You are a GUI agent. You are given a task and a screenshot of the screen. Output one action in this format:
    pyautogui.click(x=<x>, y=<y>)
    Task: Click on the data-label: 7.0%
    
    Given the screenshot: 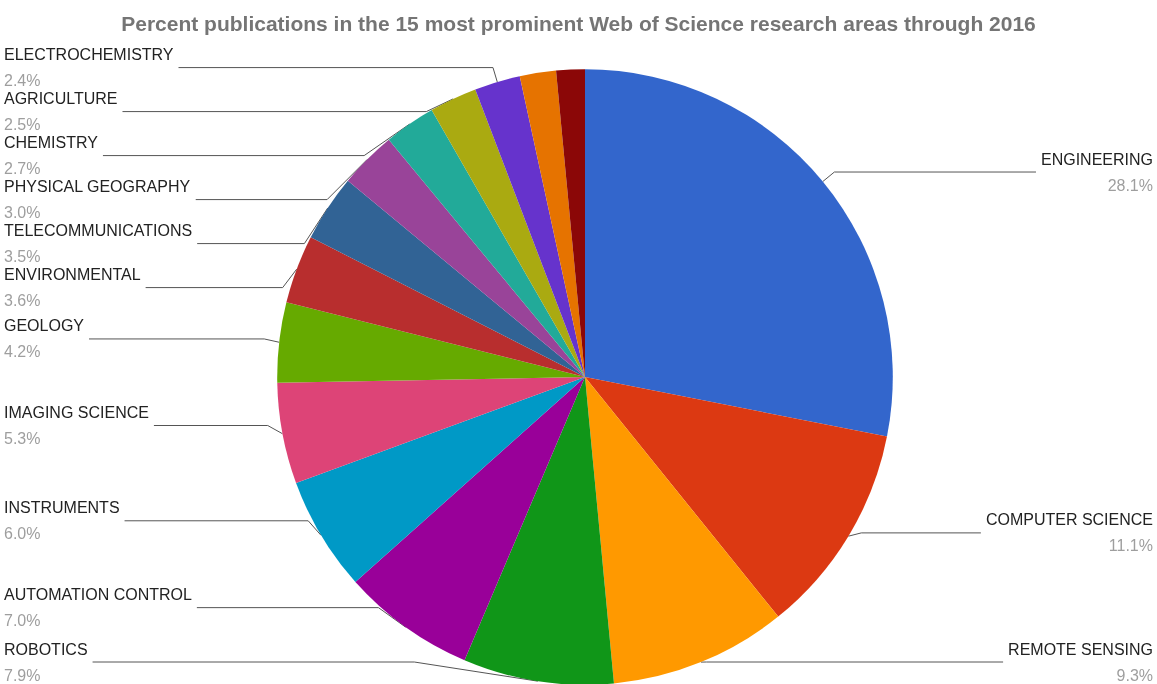 What is the action you would take?
    pyautogui.click(x=22, y=621)
    